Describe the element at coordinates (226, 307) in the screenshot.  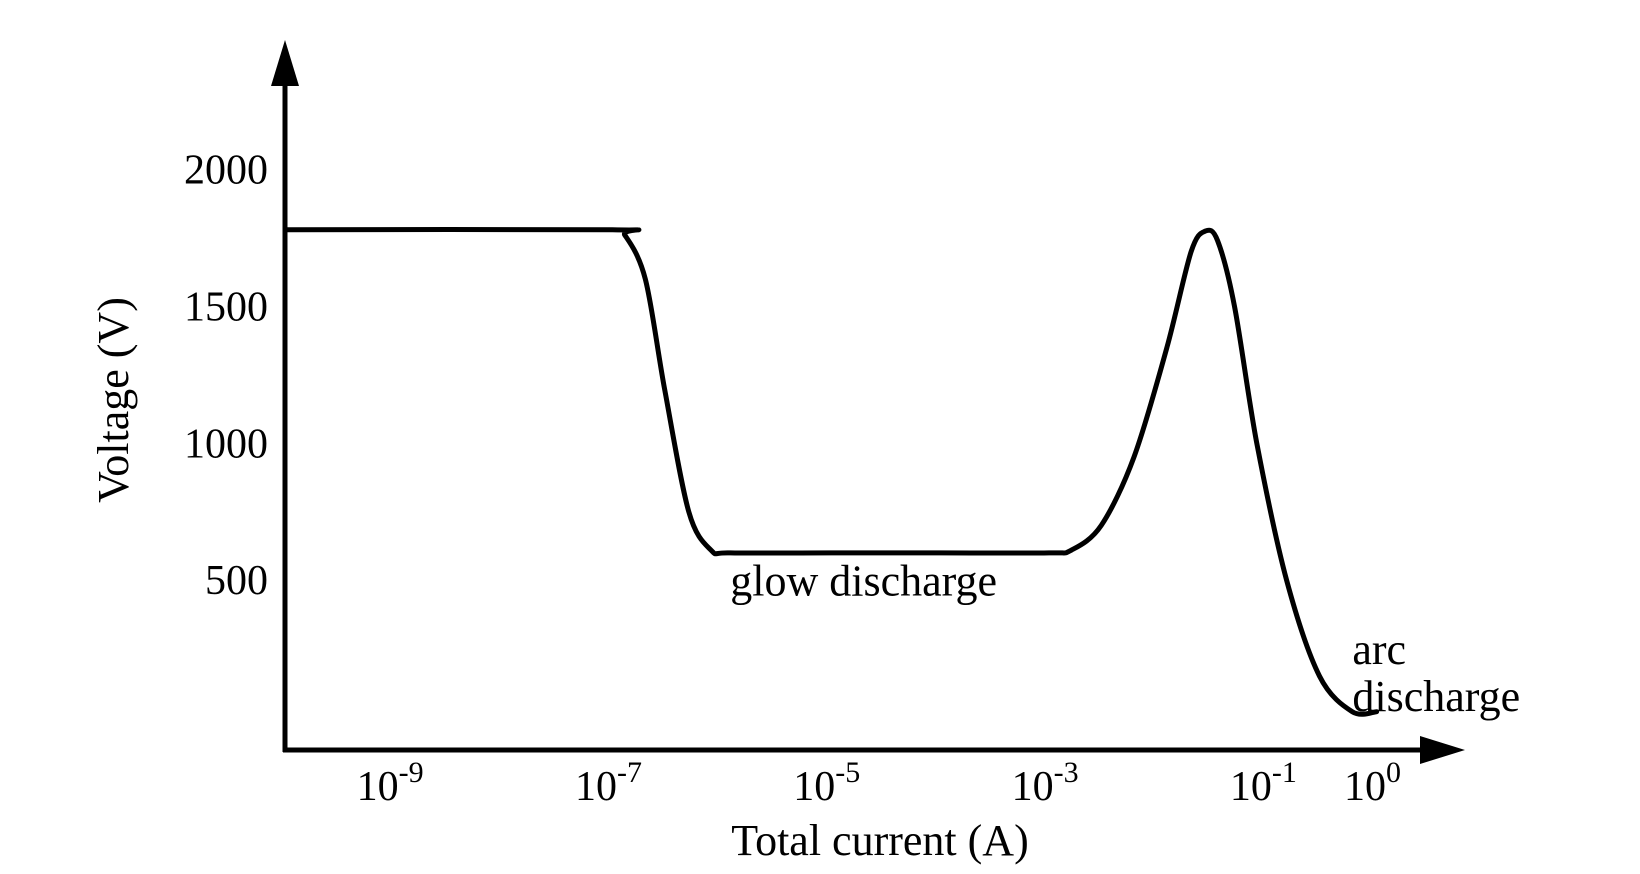
I see `y-tick-label: 1500` at that location.